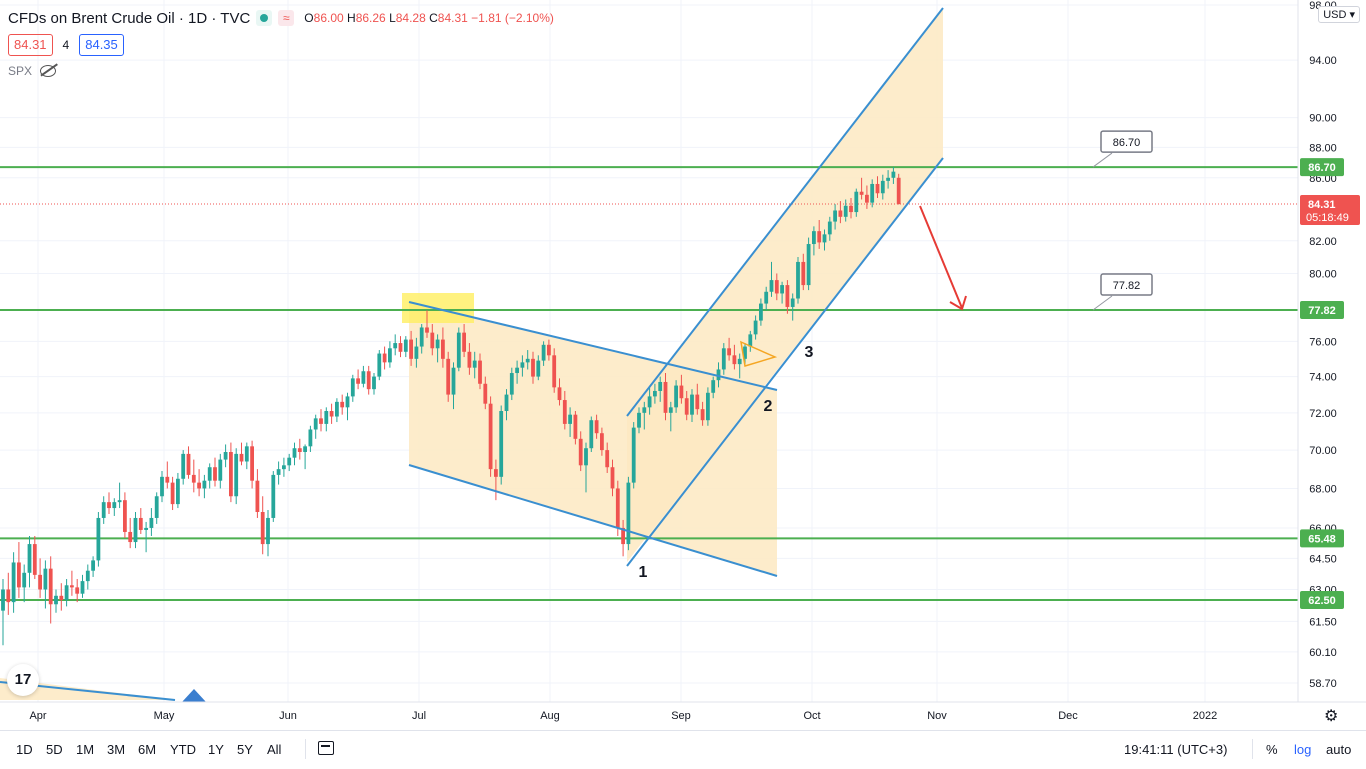  What do you see at coordinates (23, 680) in the screenshot?
I see `tradingview-logo: 17` at bounding box center [23, 680].